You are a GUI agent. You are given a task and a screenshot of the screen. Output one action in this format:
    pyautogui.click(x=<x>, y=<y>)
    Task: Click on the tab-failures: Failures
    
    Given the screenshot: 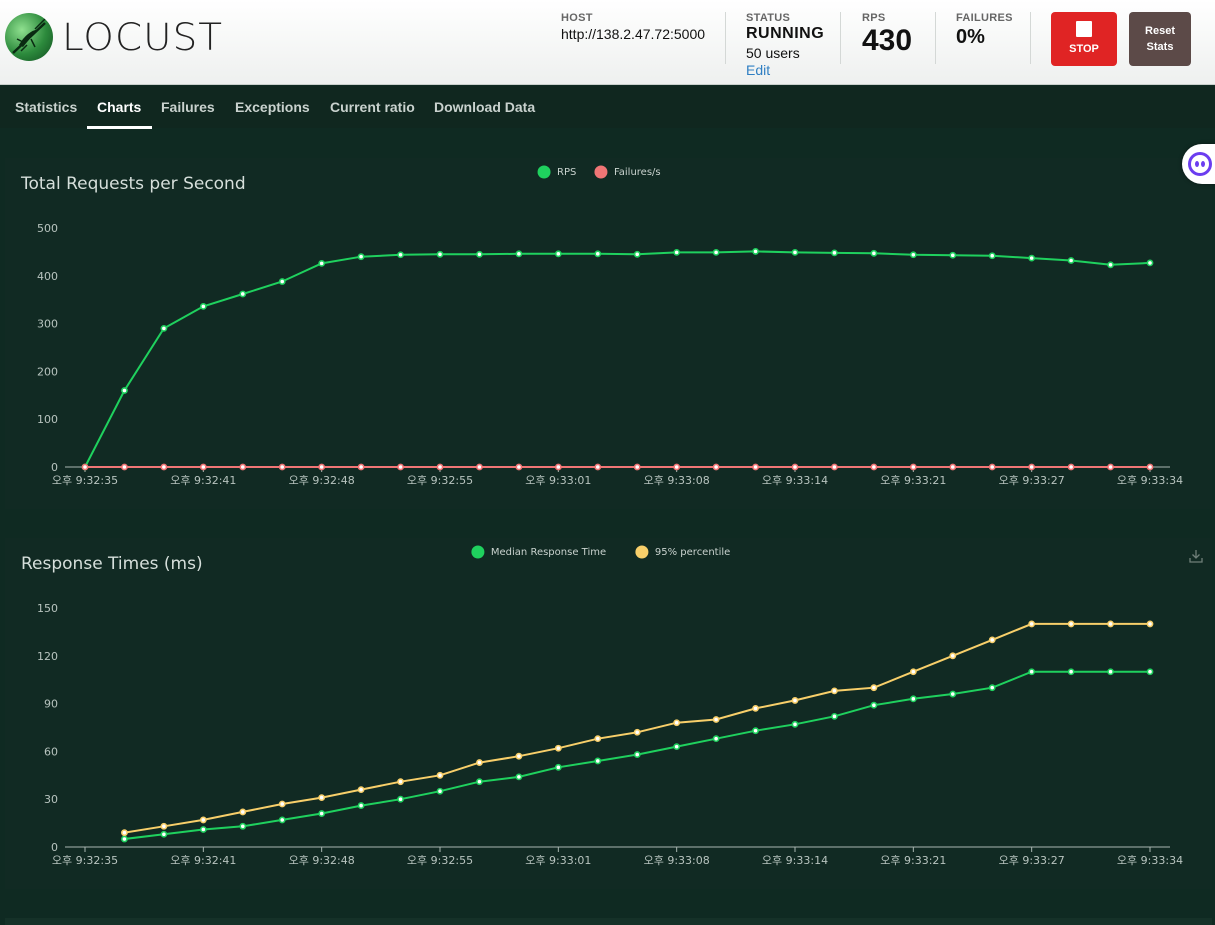 What is the action you would take?
    pyautogui.click(x=188, y=107)
    